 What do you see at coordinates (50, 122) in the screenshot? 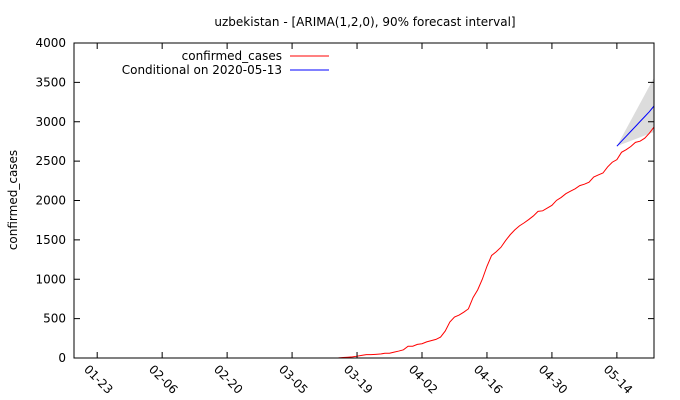
I see `y-tick-label: 3000` at bounding box center [50, 122].